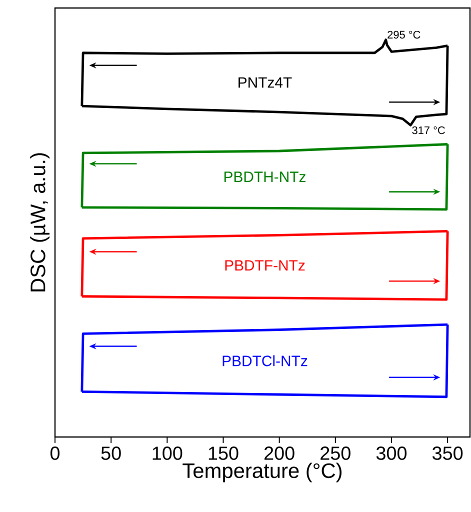 The width and height of the screenshot is (471, 512). I want to click on series-label: PBDTF-NTz, so click(265, 265).